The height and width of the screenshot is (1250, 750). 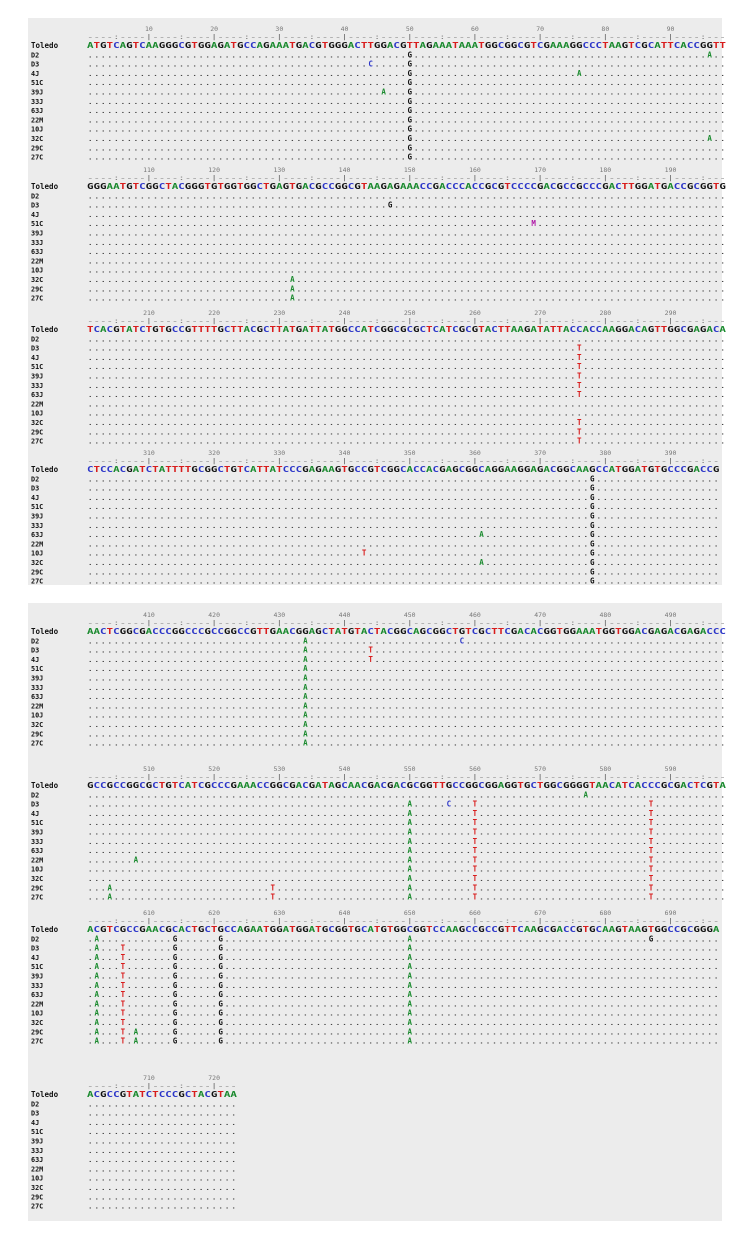 I want to click on ruler-tick-label: 480, so click(x=605, y=615).